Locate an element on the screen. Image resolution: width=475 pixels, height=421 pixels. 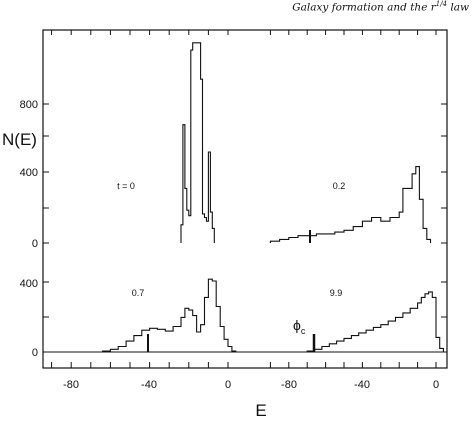
y-tick-label-800: 800 is located at coordinates (29, 105).